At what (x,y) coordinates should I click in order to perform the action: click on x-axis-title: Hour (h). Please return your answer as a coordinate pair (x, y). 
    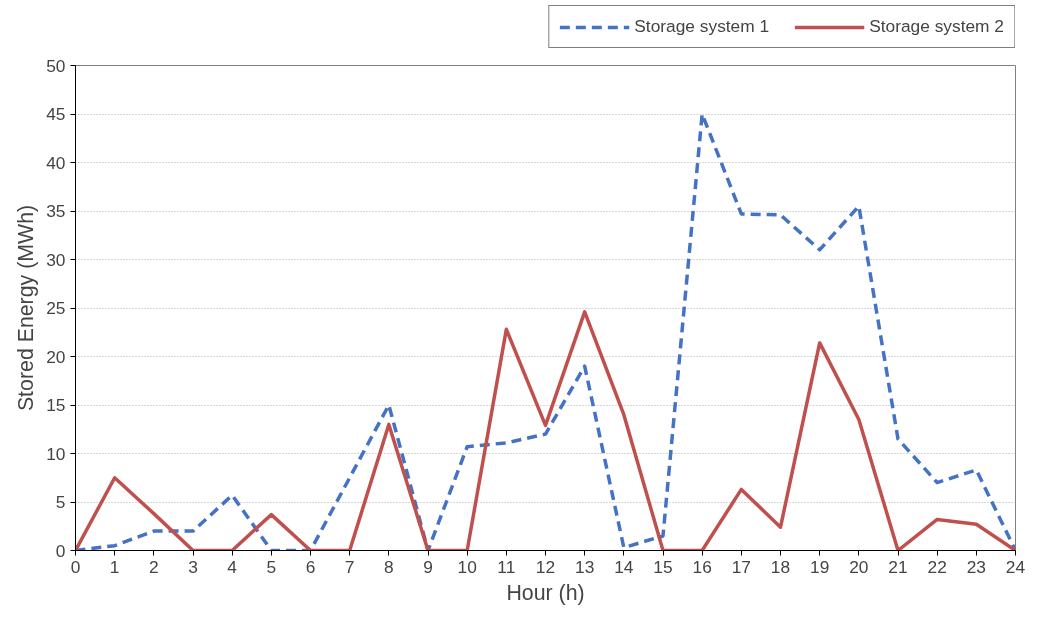
    Looking at the image, I should click on (545, 592).